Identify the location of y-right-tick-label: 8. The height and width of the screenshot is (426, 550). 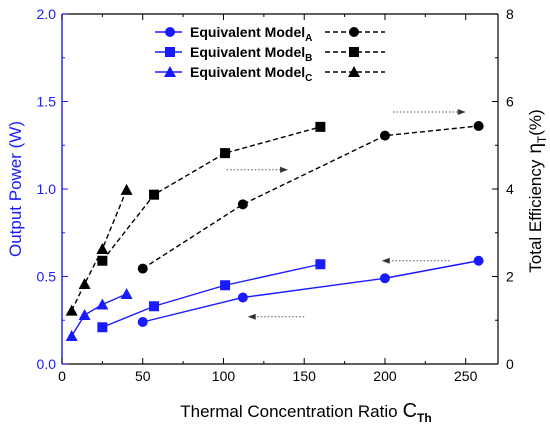
(510, 14).